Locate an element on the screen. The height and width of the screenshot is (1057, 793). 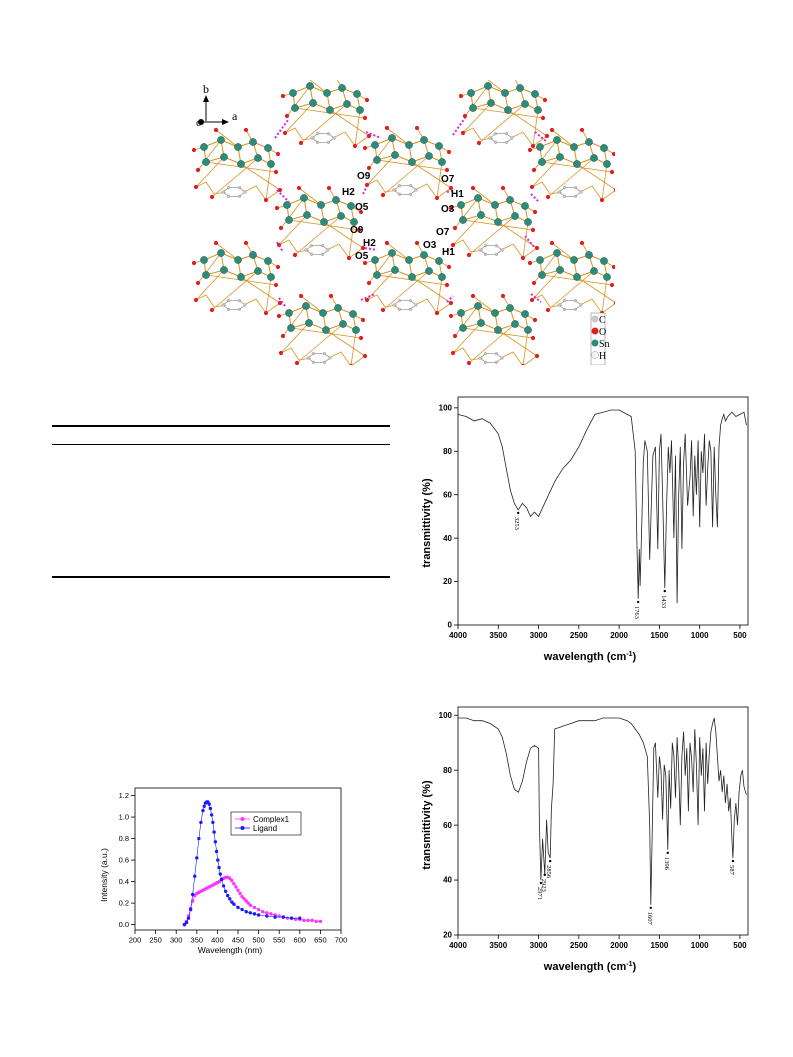
legend-label-o: O is located at coordinates (602, 332).